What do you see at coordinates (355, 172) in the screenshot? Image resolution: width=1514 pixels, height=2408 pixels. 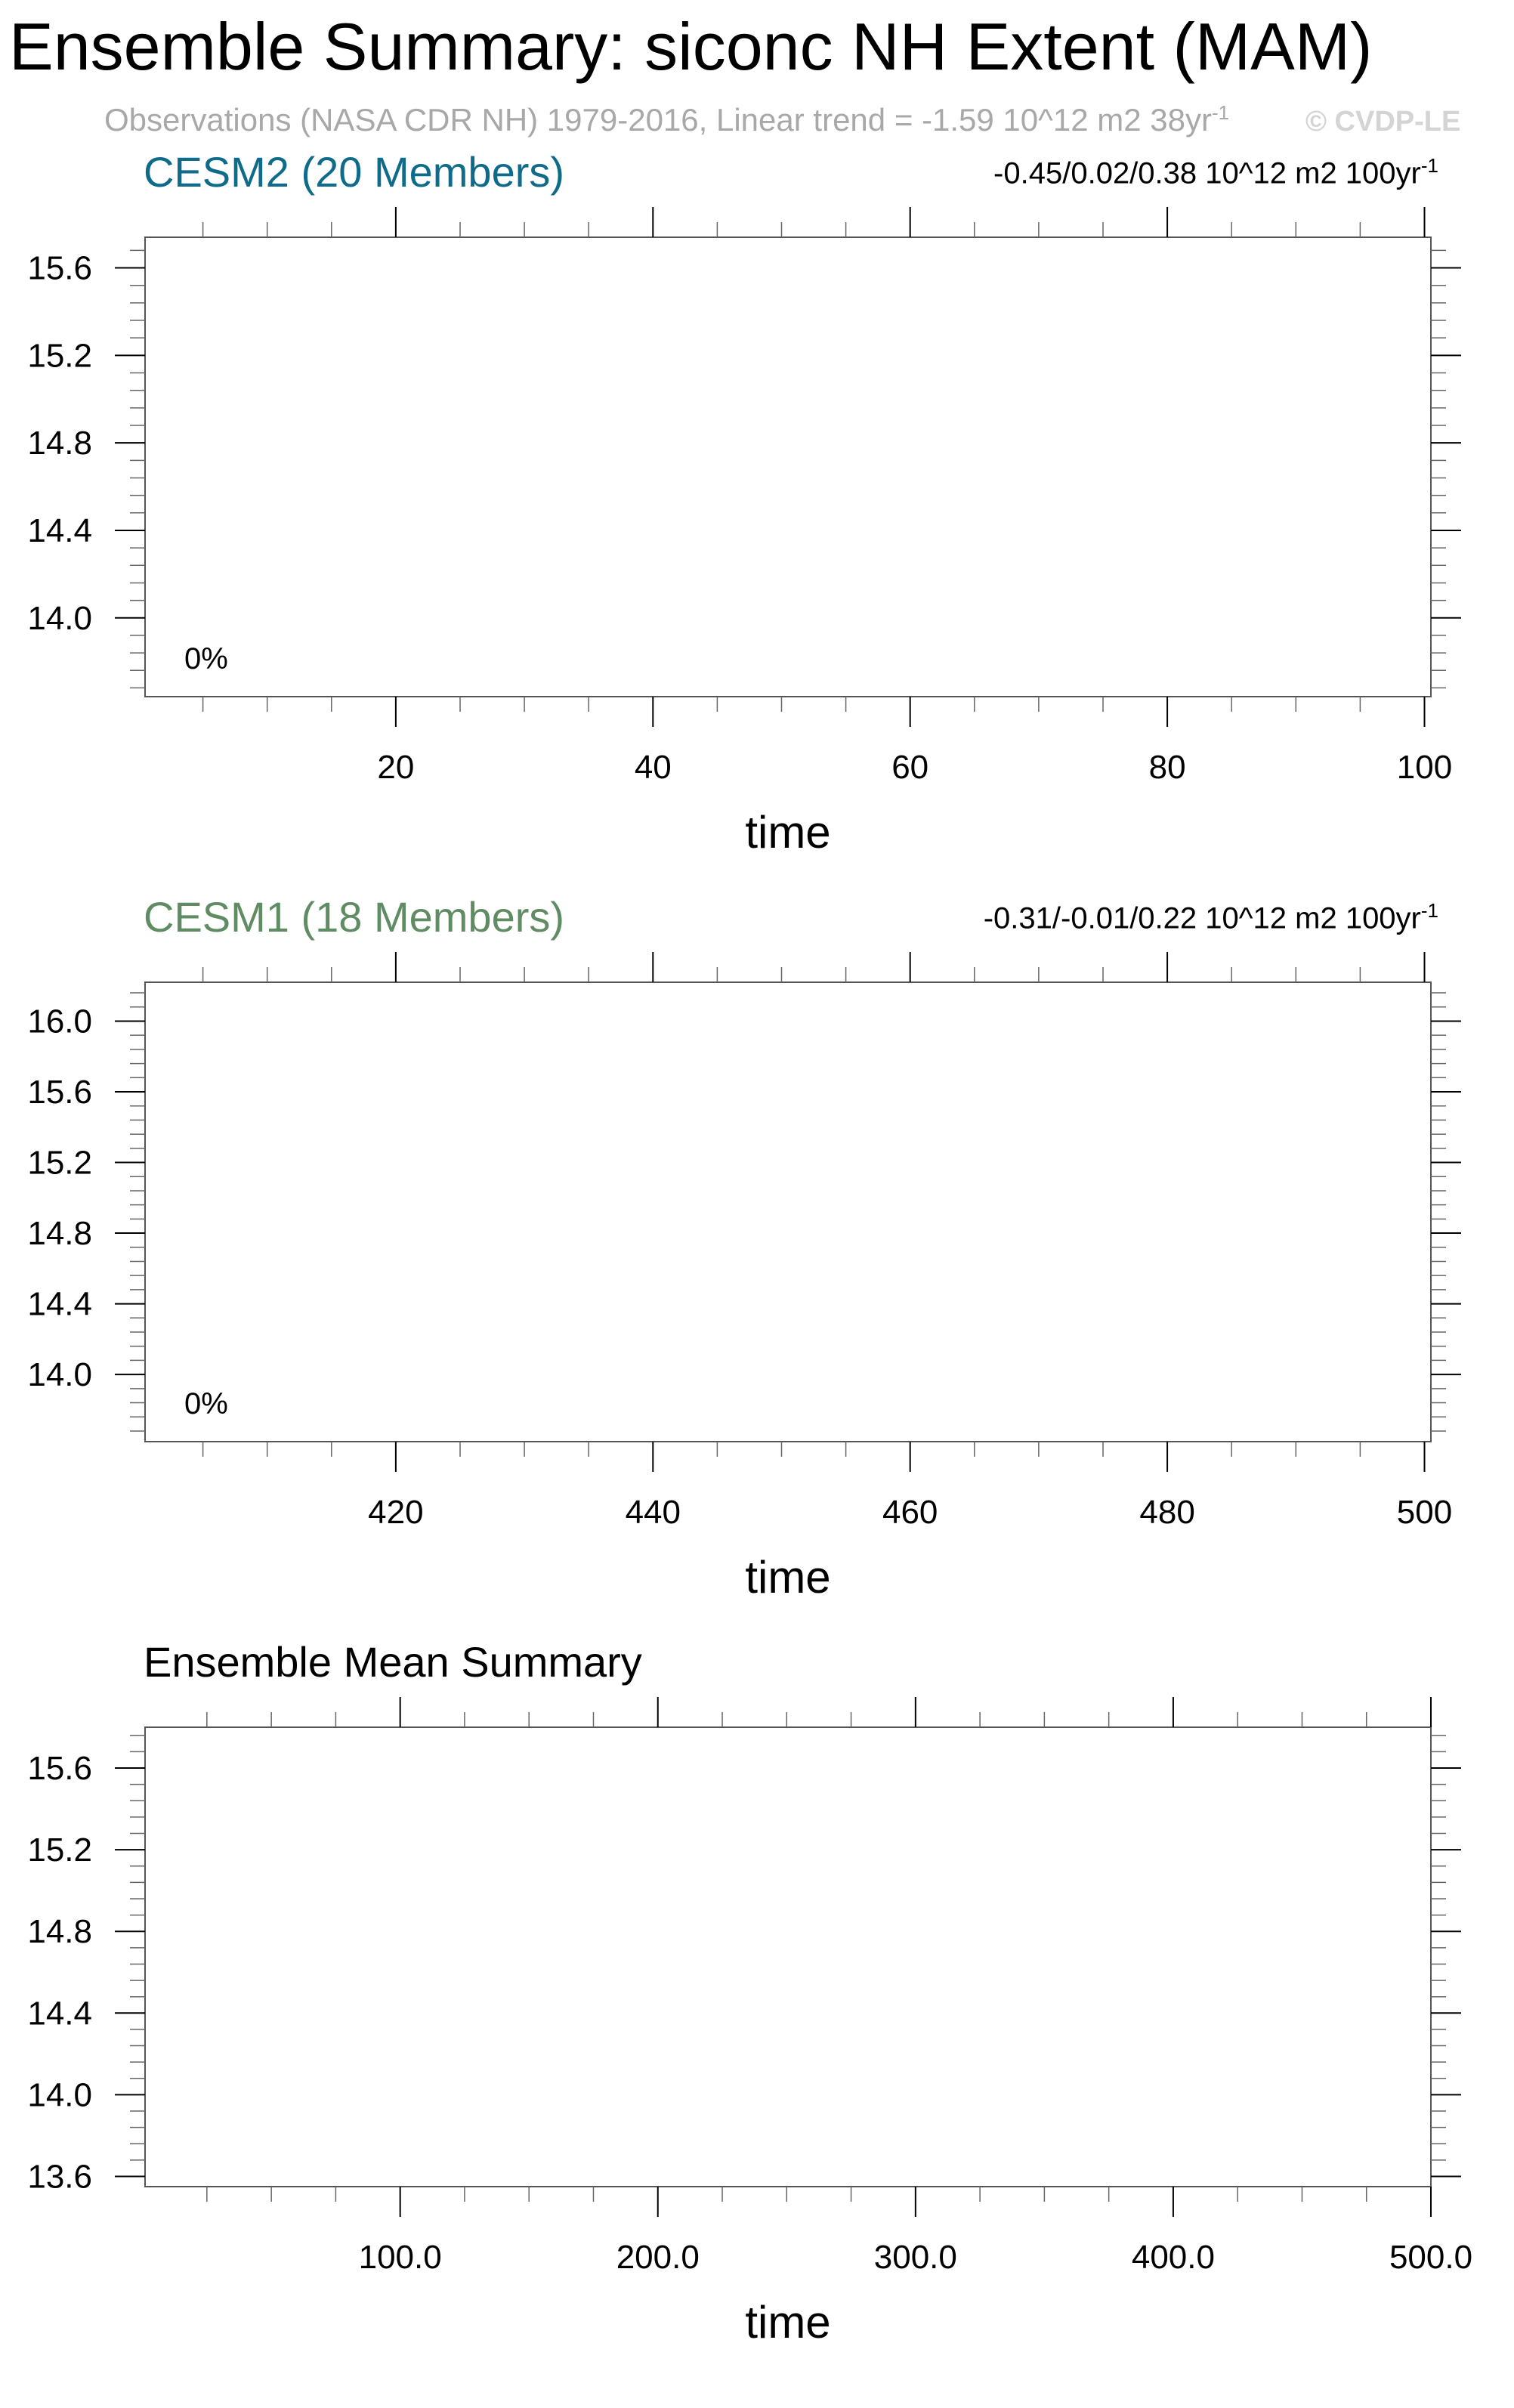 I see `panel-title-cesm2: CESM2 (20 Members)` at bounding box center [355, 172].